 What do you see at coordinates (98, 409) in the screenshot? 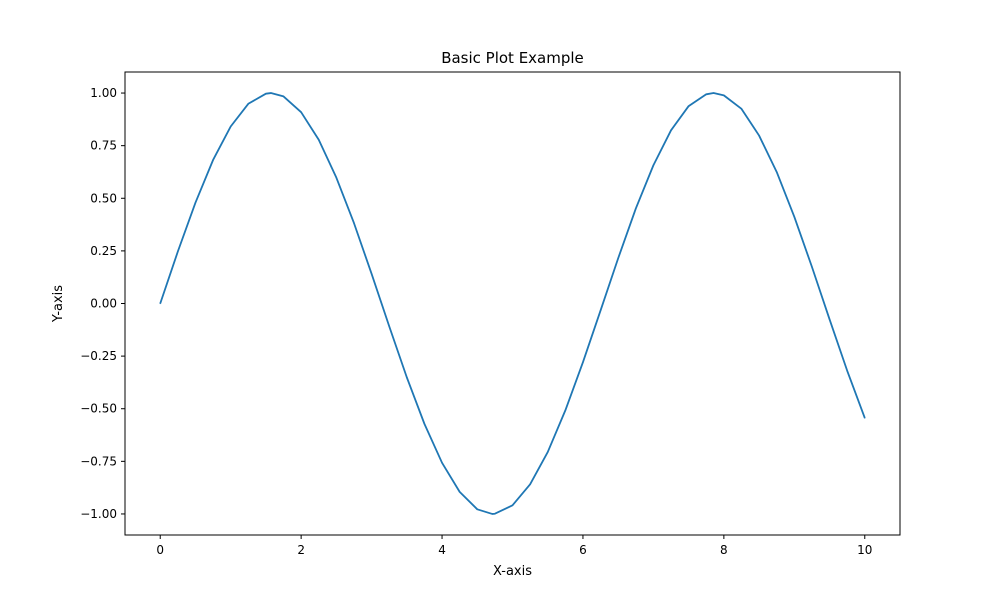
I see `y-tick-label: −0.50` at bounding box center [98, 409].